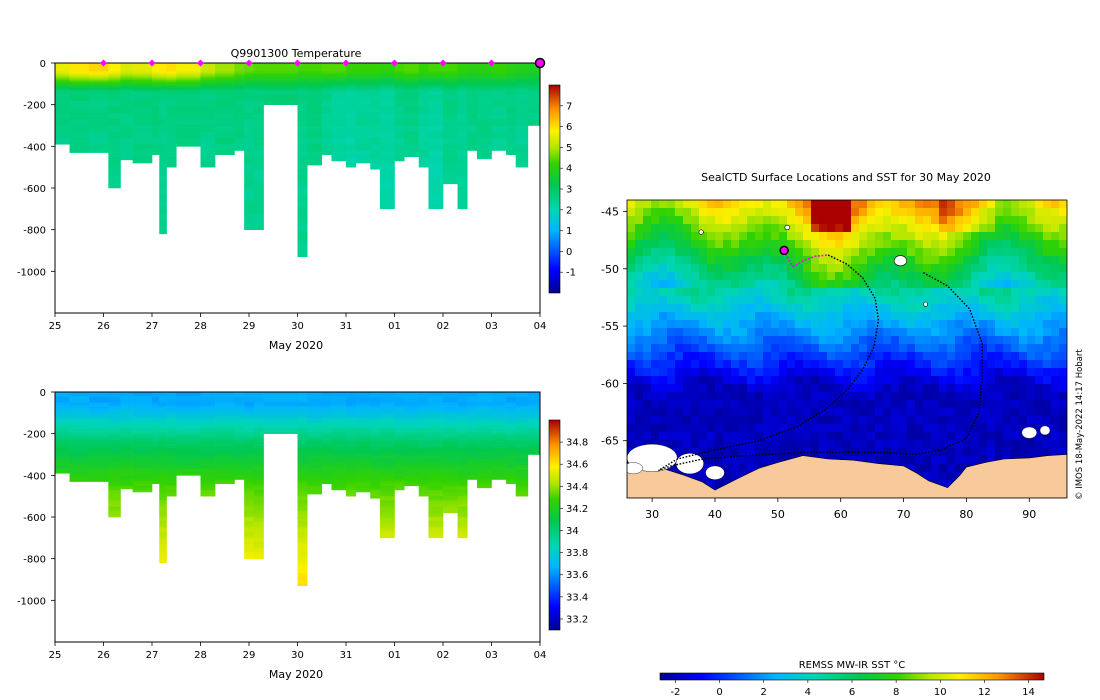 This screenshot has width=1100, height=700. Describe the element at coordinates (540, 326) in the screenshot. I see `x-tick-label: 04` at that location.